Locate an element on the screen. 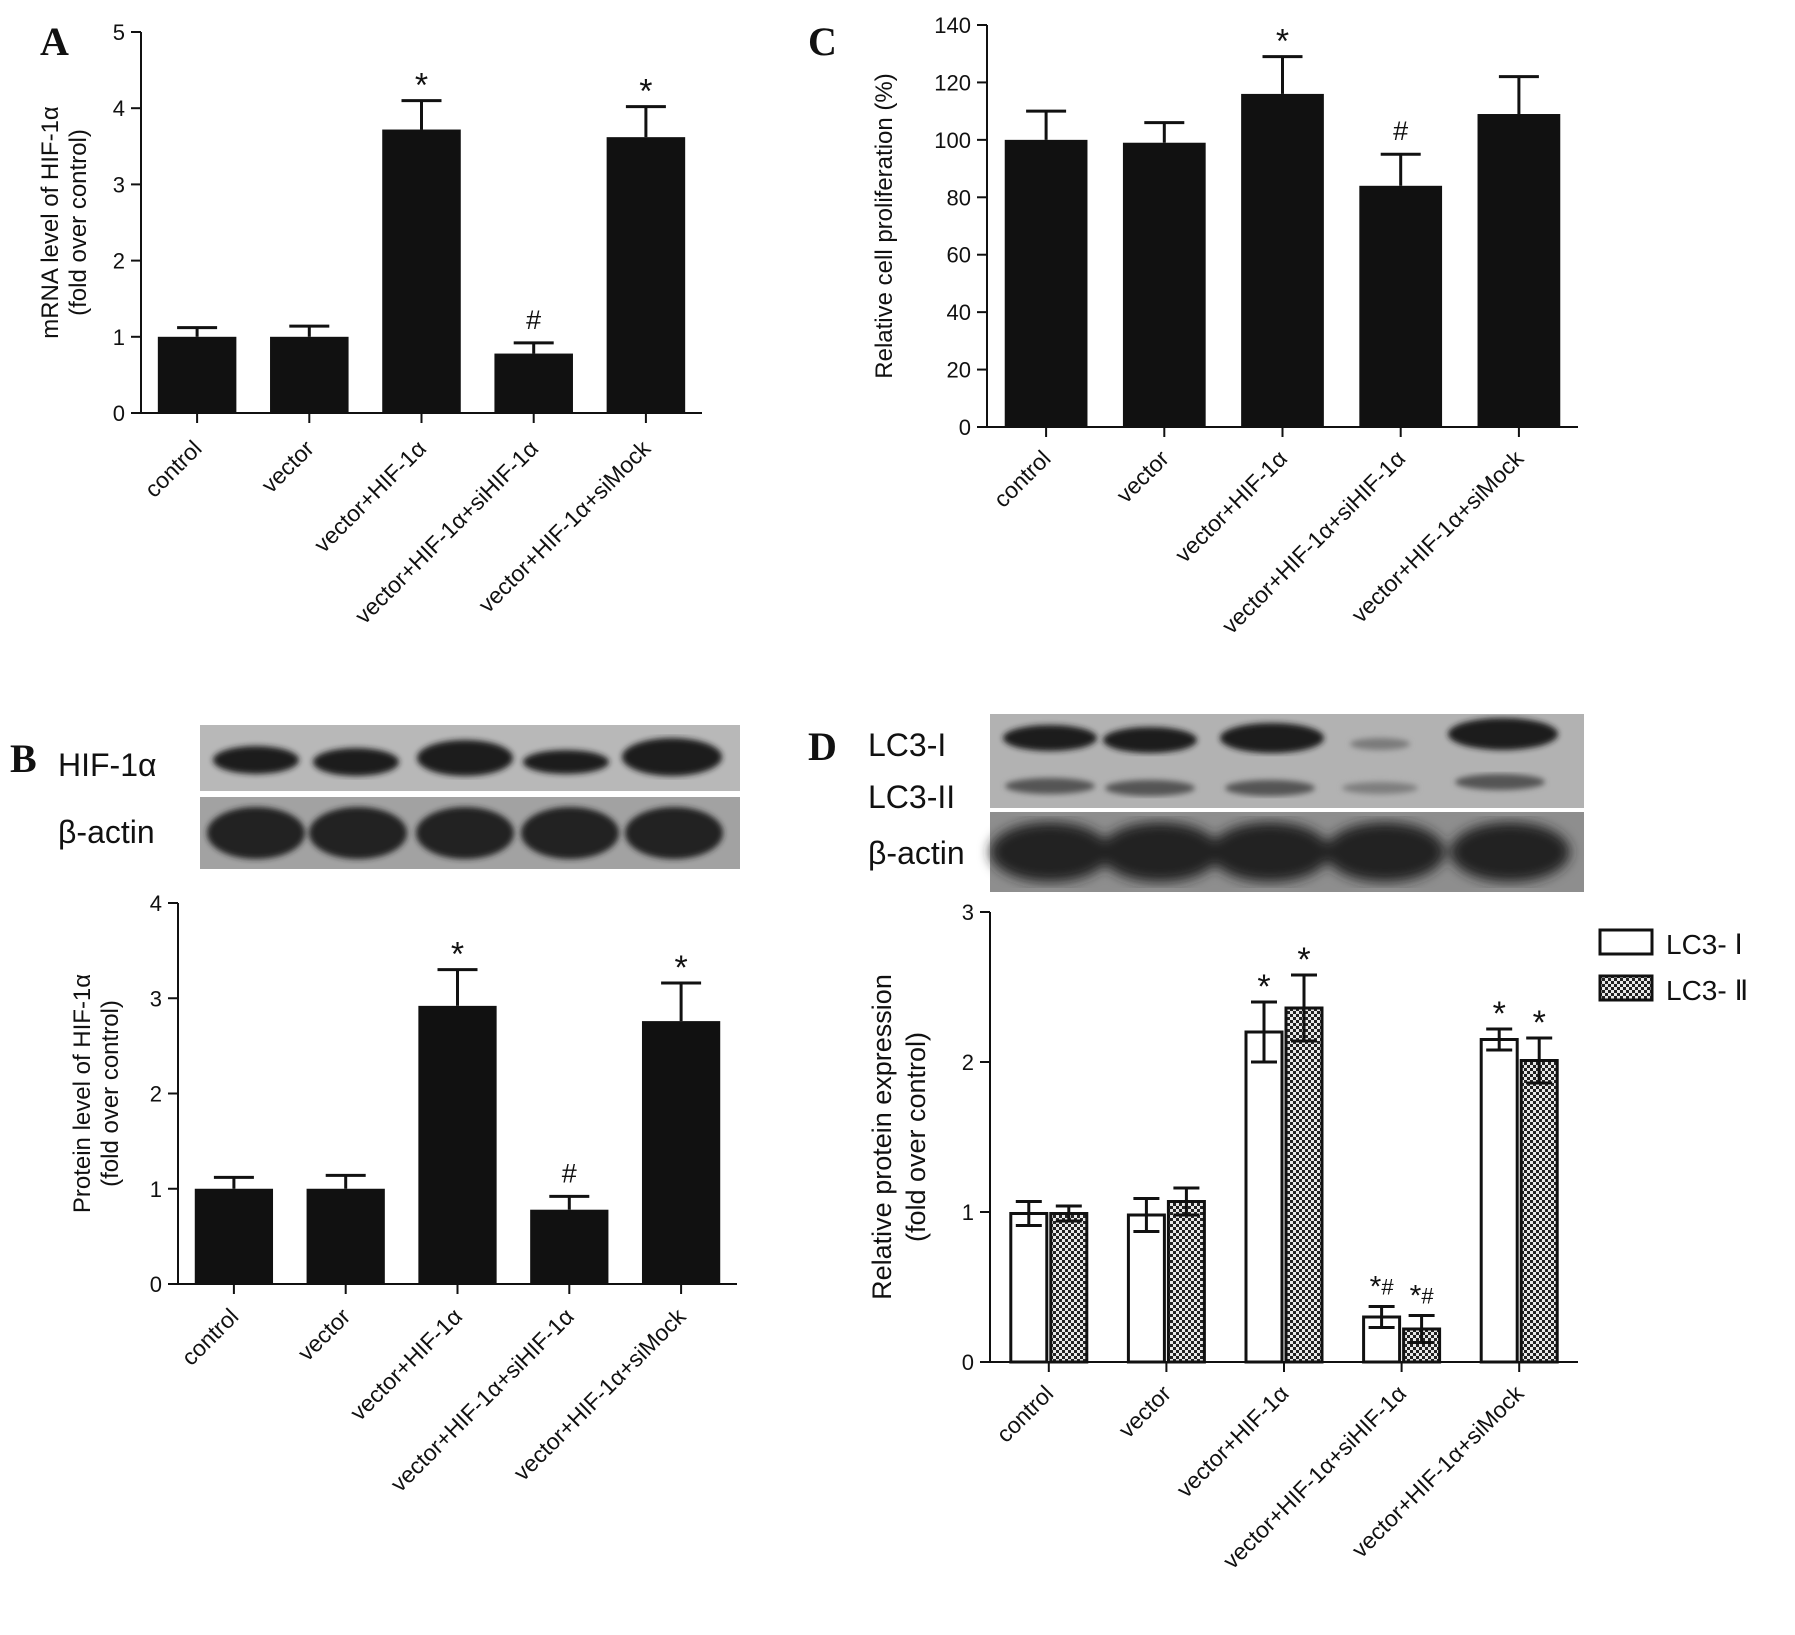 This screenshot has height=1635, width=1795. blot-label-actin-d: β-actin is located at coordinates (916, 853).